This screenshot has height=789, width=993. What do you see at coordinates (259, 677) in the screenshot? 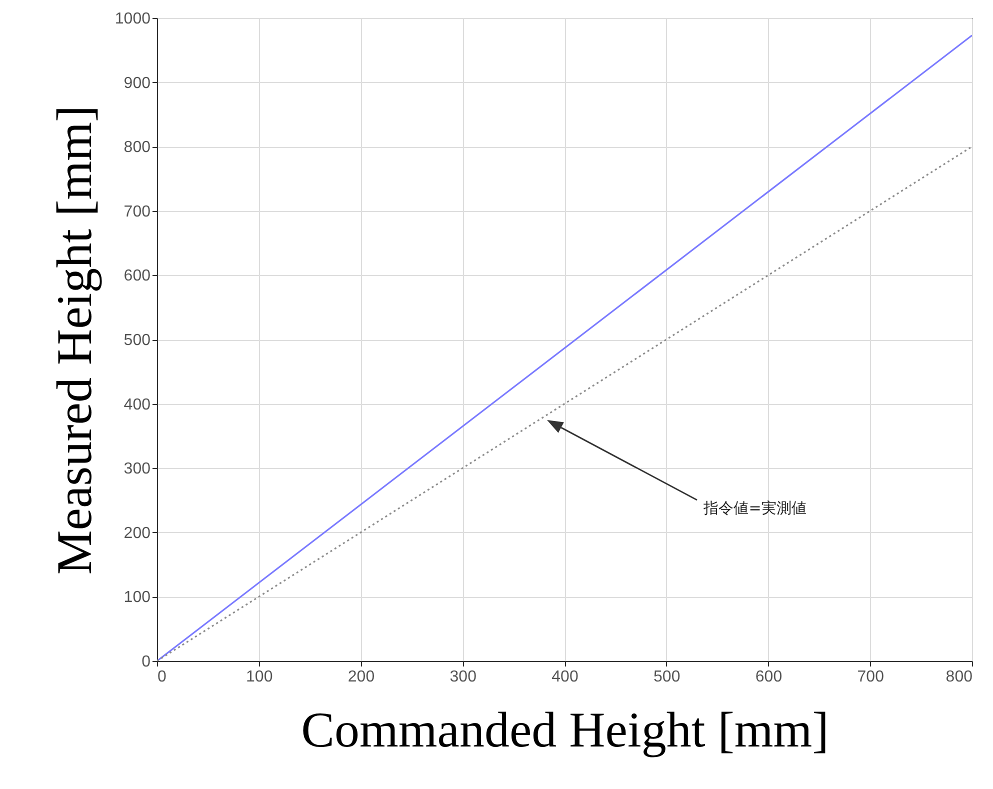
I see `x-tick-label: 100` at bounding box center [259, 677].